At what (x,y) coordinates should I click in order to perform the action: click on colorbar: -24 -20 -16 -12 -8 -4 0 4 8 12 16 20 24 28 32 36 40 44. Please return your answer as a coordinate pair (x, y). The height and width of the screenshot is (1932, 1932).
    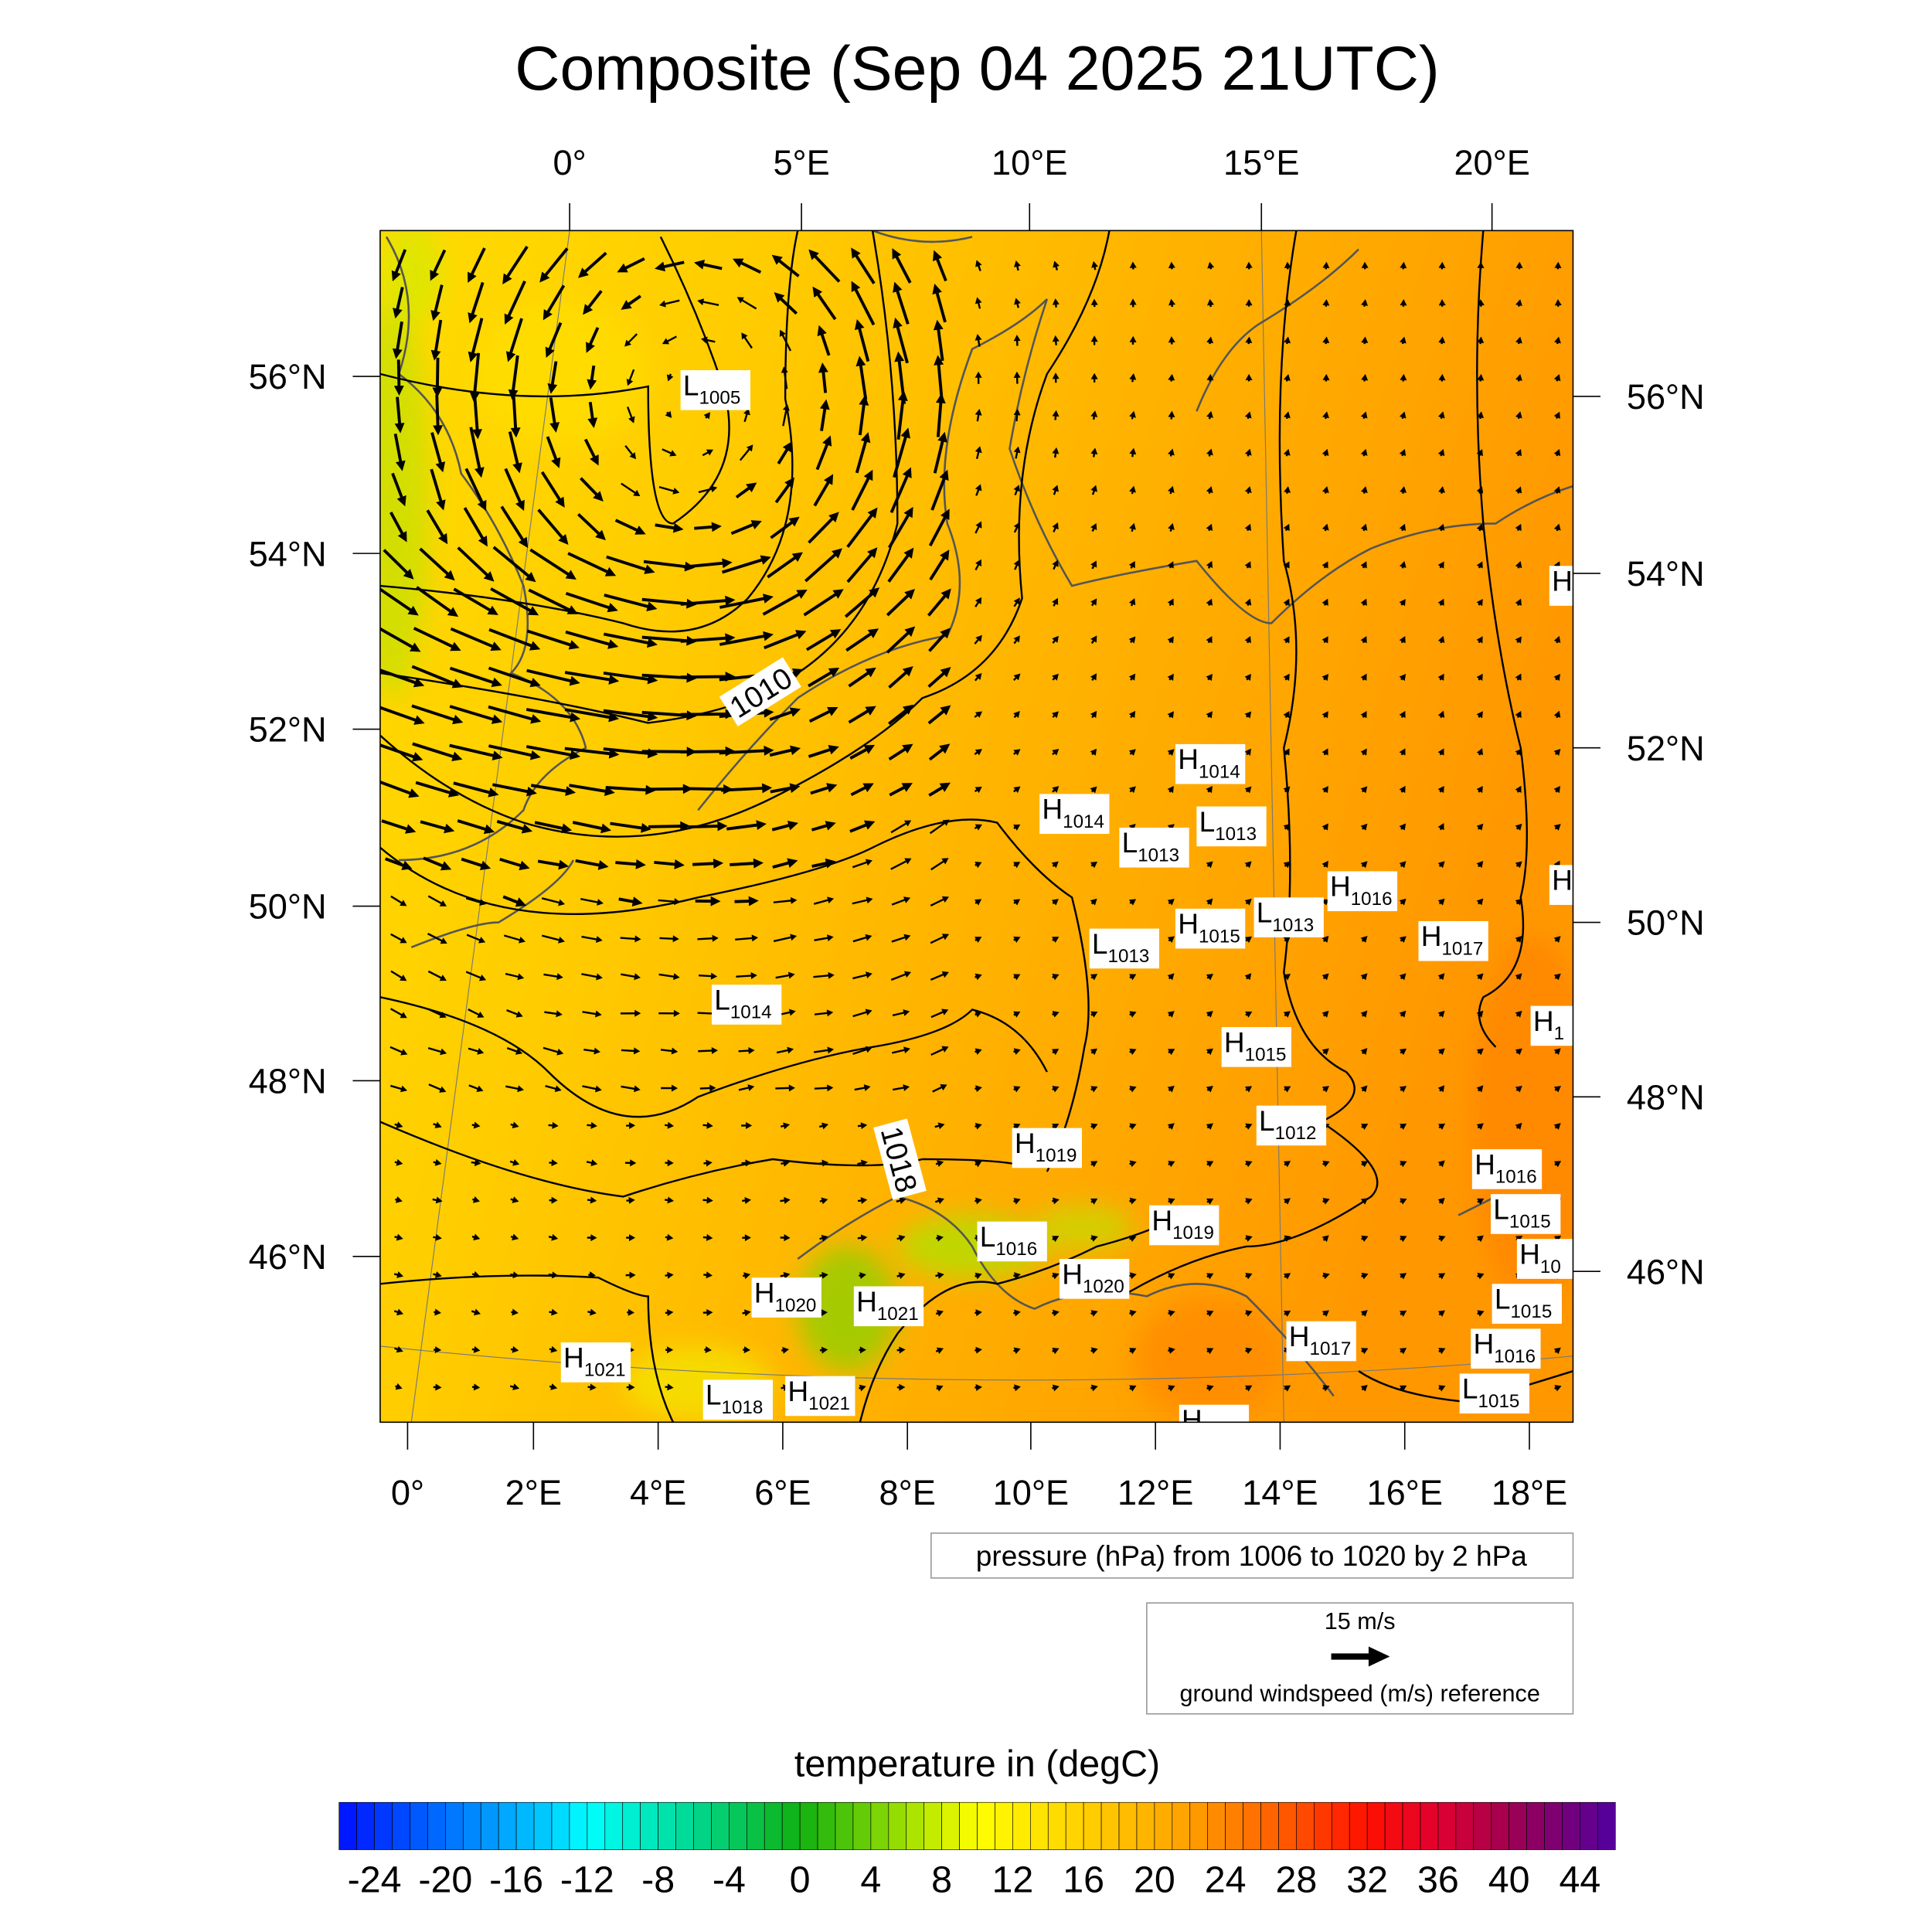
    Looking at the image, I should click on (977, 1851).